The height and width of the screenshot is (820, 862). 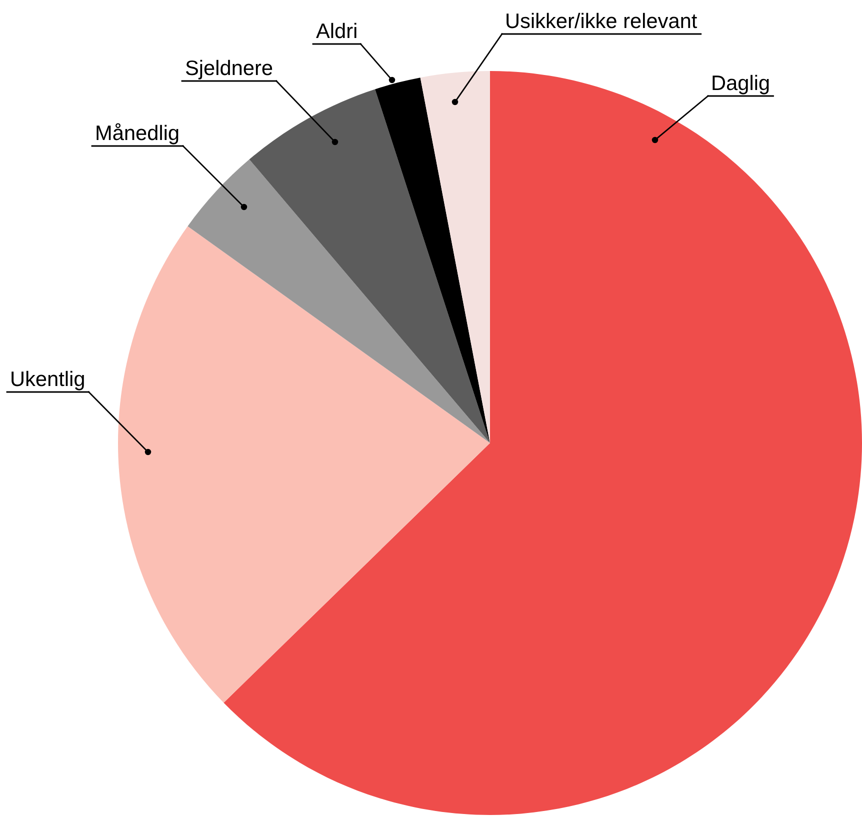 I want to click on slice-label: Usikker/ikke relevant, so click(x=602, y=20).